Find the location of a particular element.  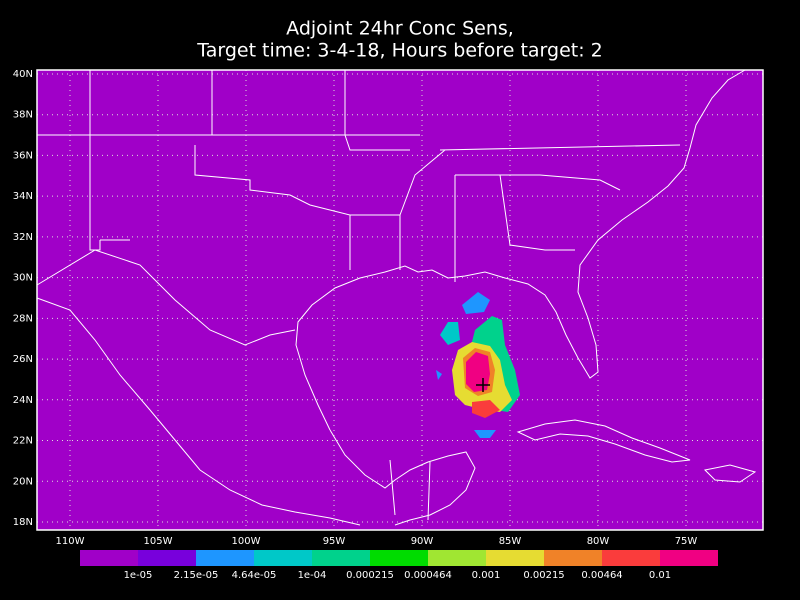

lat-label: 38N is located at coordinates (23, 115).